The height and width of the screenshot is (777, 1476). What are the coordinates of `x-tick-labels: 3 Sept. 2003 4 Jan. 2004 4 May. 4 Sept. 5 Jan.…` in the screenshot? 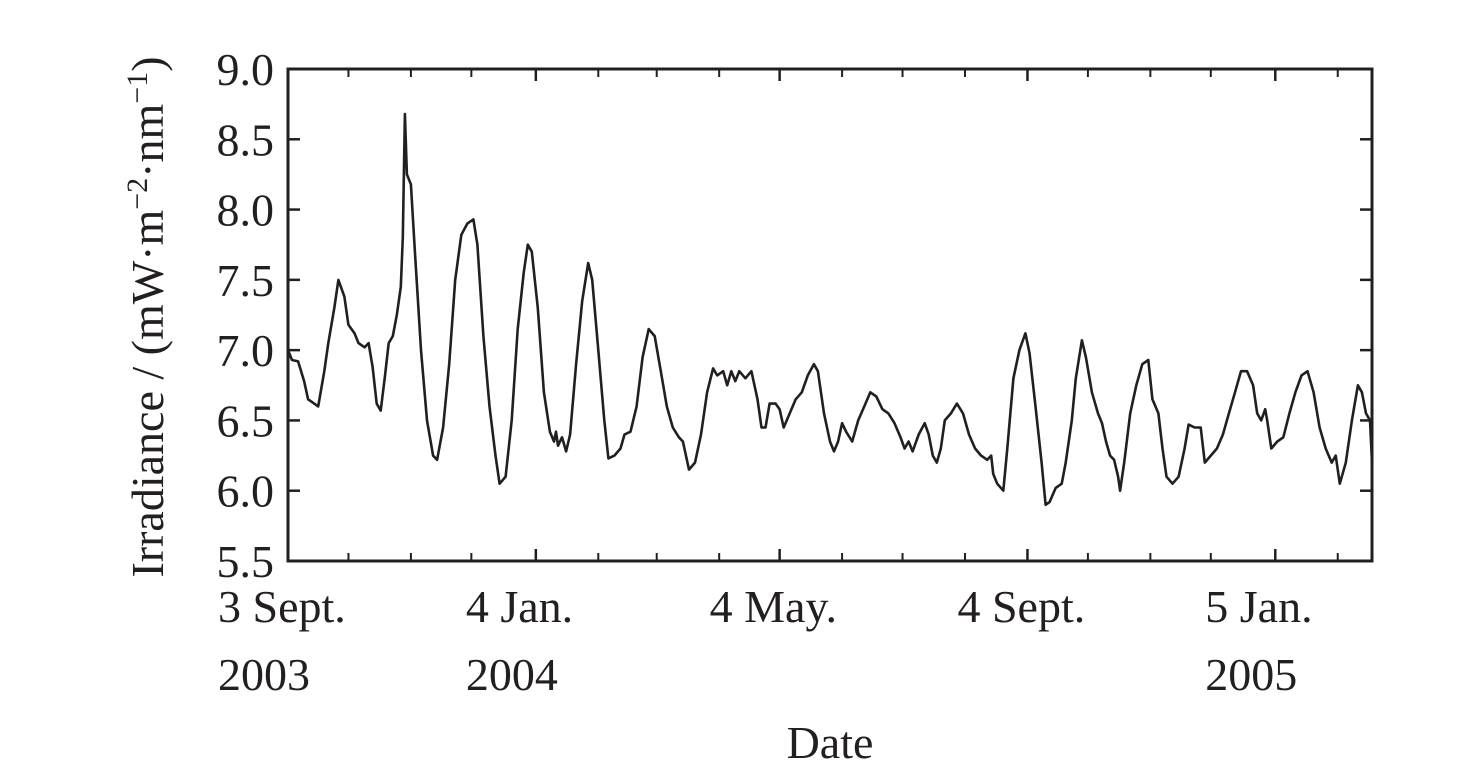 It's located at (765, 640).